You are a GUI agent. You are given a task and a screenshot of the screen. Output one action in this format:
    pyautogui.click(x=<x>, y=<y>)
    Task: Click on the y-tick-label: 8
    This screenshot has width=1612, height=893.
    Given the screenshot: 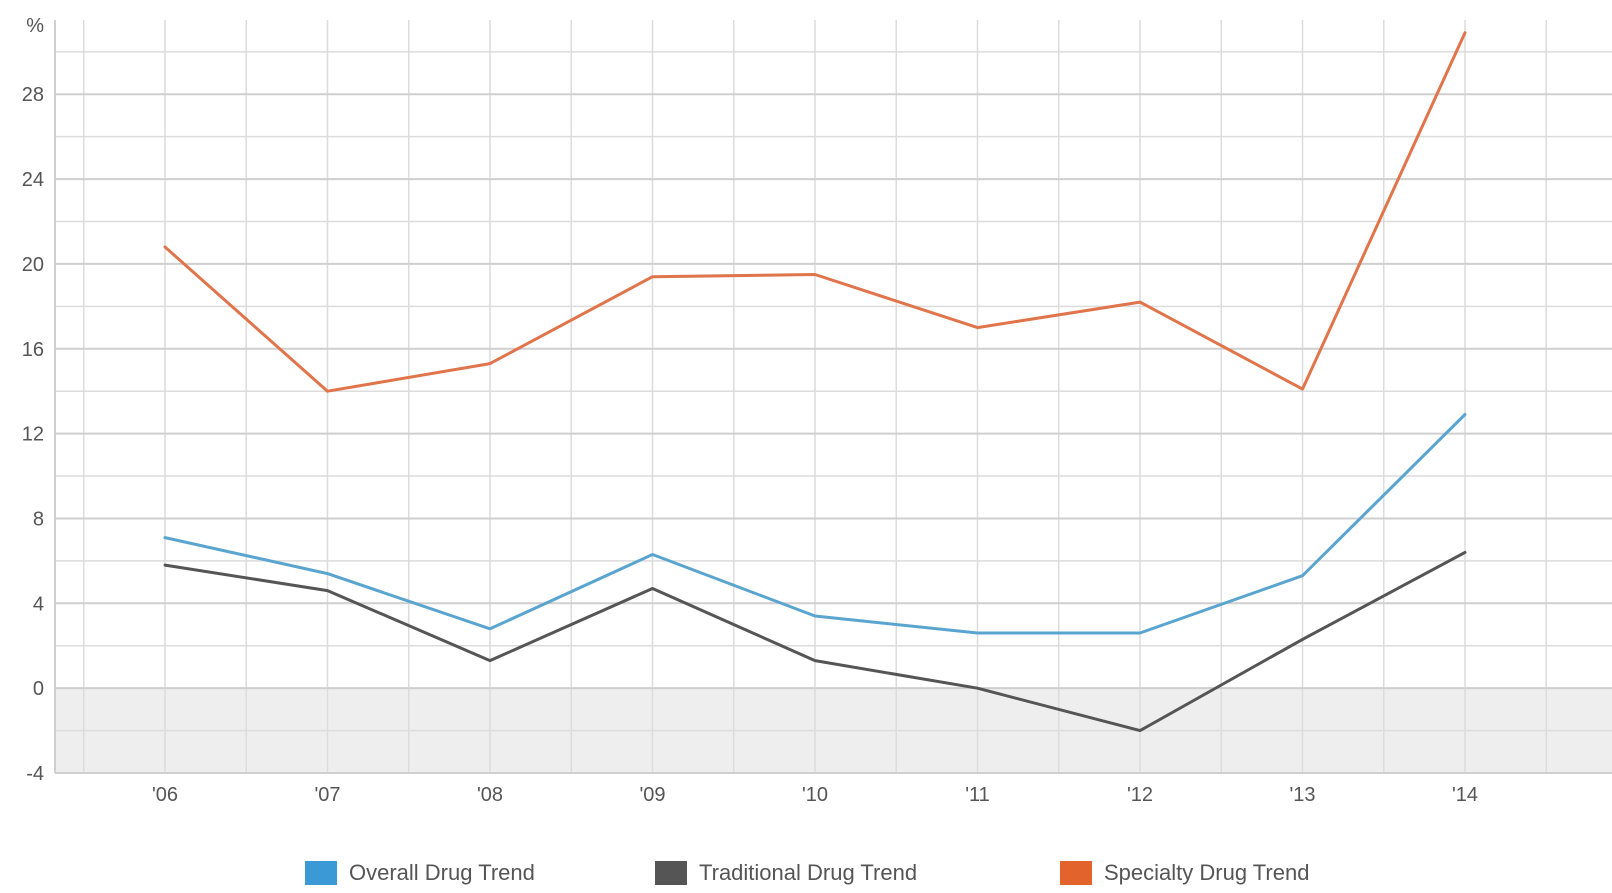 What is the action you would take?
    pyautogui.click(x=38, y=519)
    